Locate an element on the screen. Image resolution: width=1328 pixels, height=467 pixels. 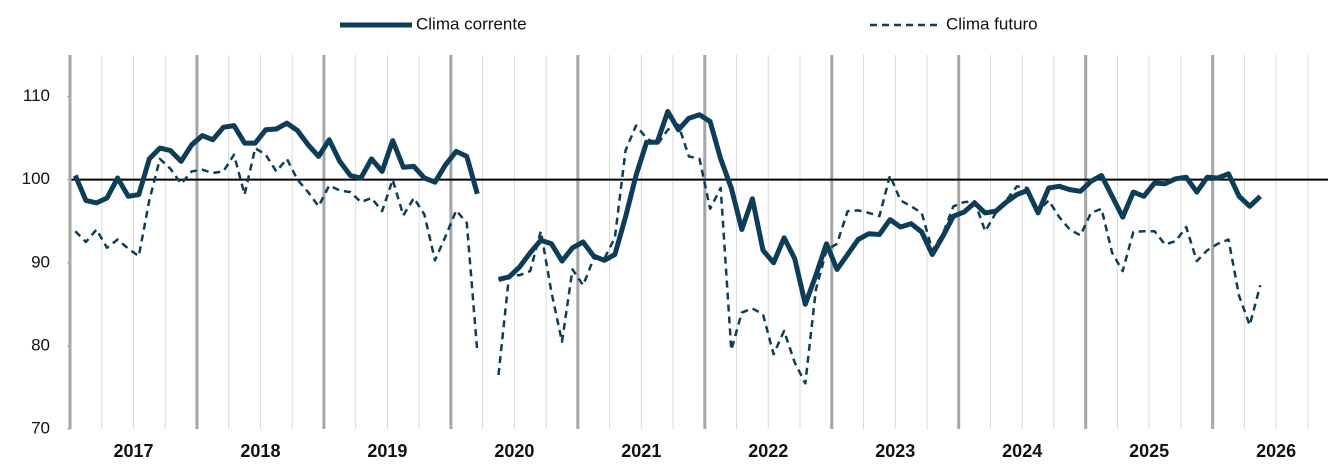
x-tick-label: 2024 is located at coordinates (1022, 451).